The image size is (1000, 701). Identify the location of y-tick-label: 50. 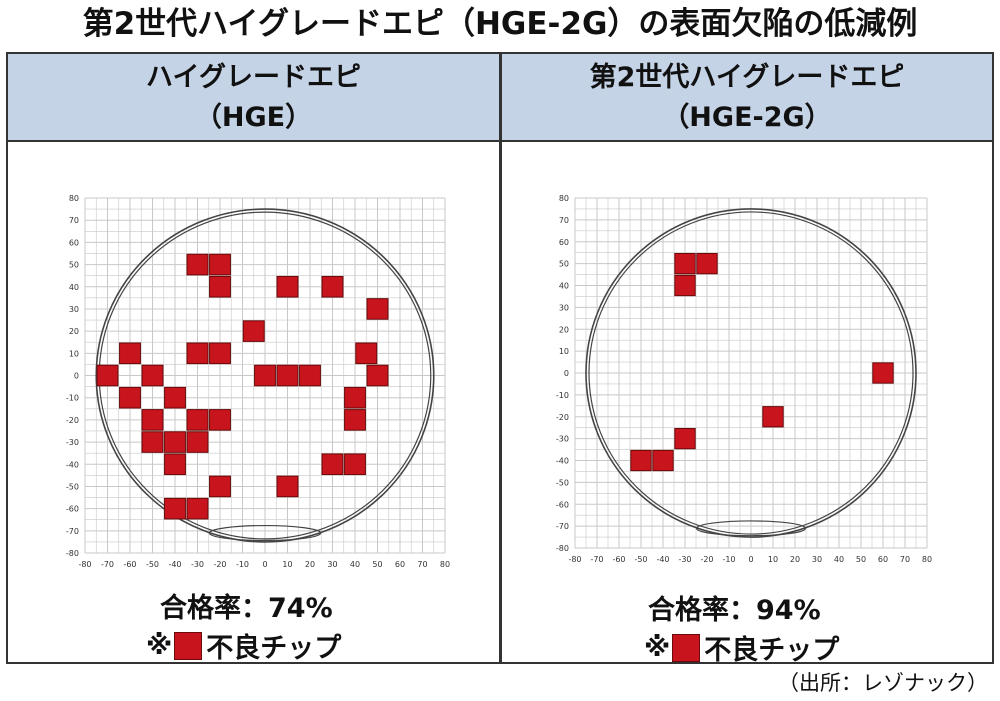
(74, 265).